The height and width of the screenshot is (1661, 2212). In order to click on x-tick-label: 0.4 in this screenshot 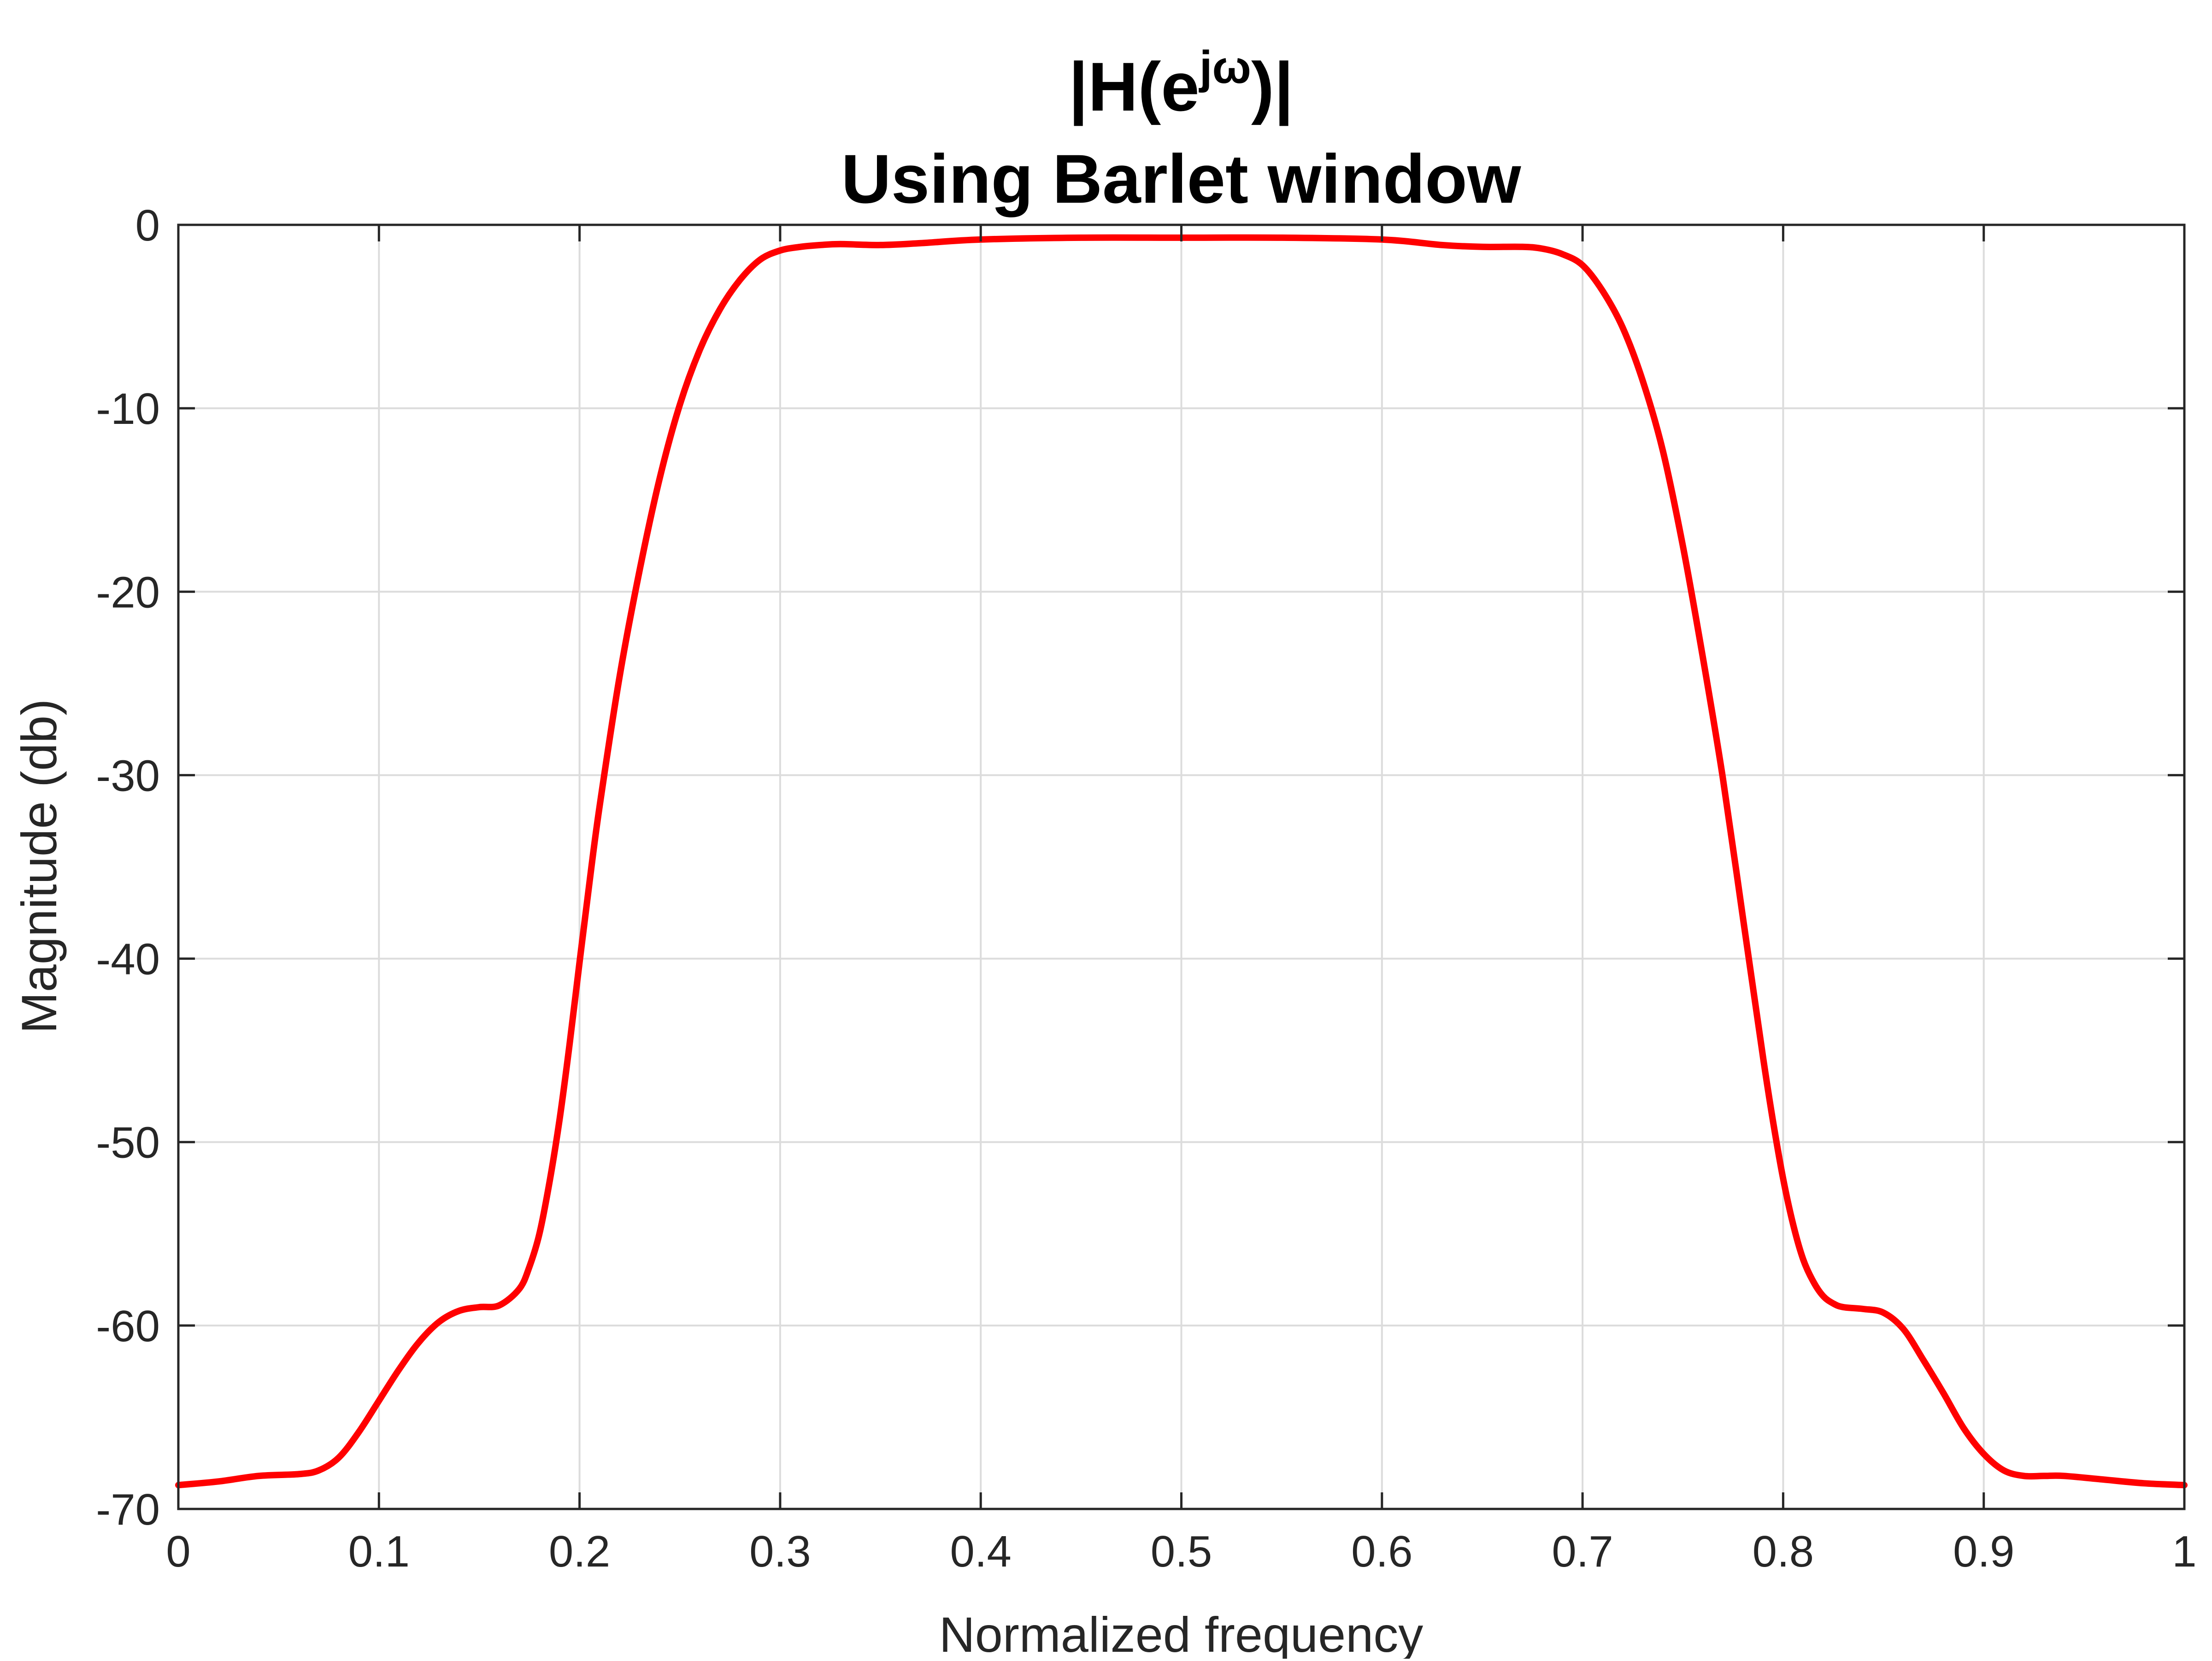, I will do `click(980, 1551)`.